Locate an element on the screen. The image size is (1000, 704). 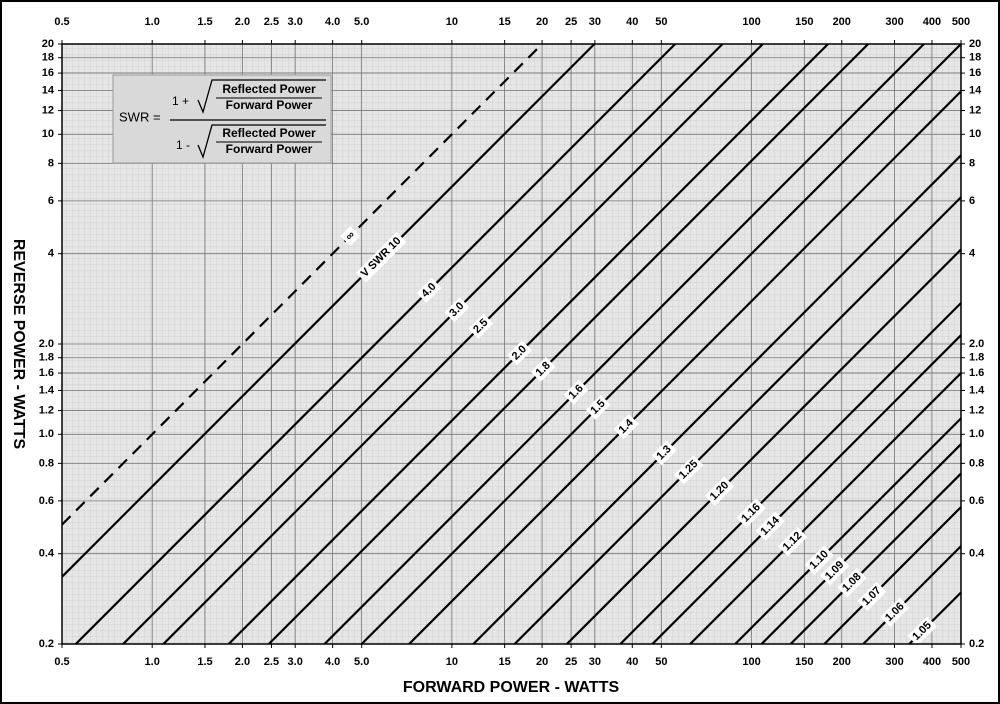
y-tick-label: 0.2 is located at coordinates (976, 644).